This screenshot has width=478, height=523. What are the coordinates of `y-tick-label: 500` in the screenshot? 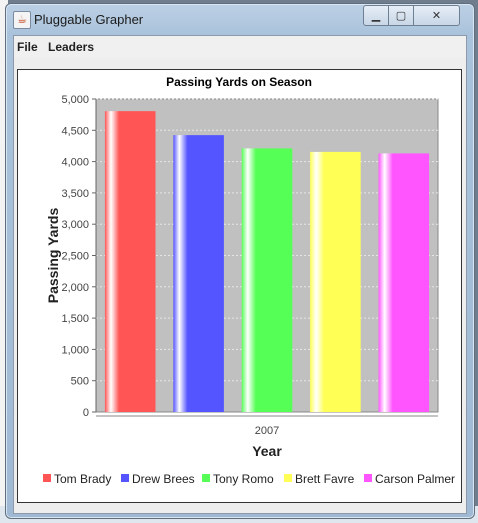 It's located at (80, 382).